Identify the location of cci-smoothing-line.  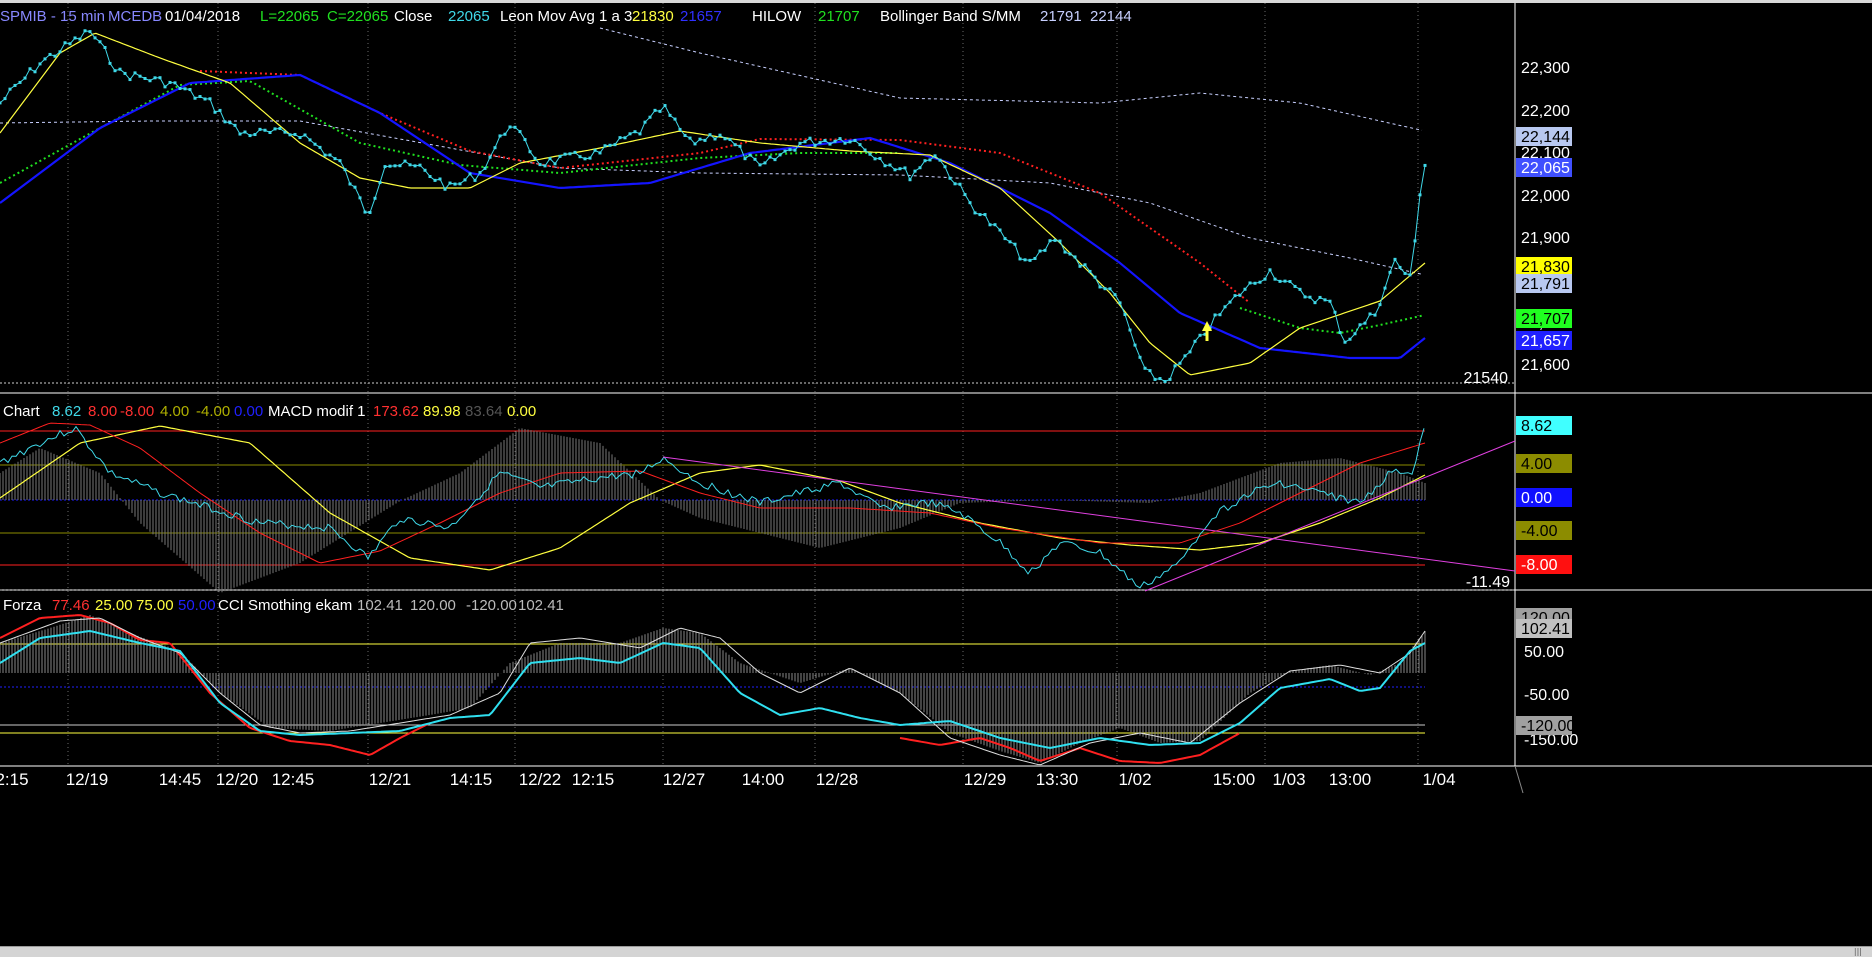
(713, 691).